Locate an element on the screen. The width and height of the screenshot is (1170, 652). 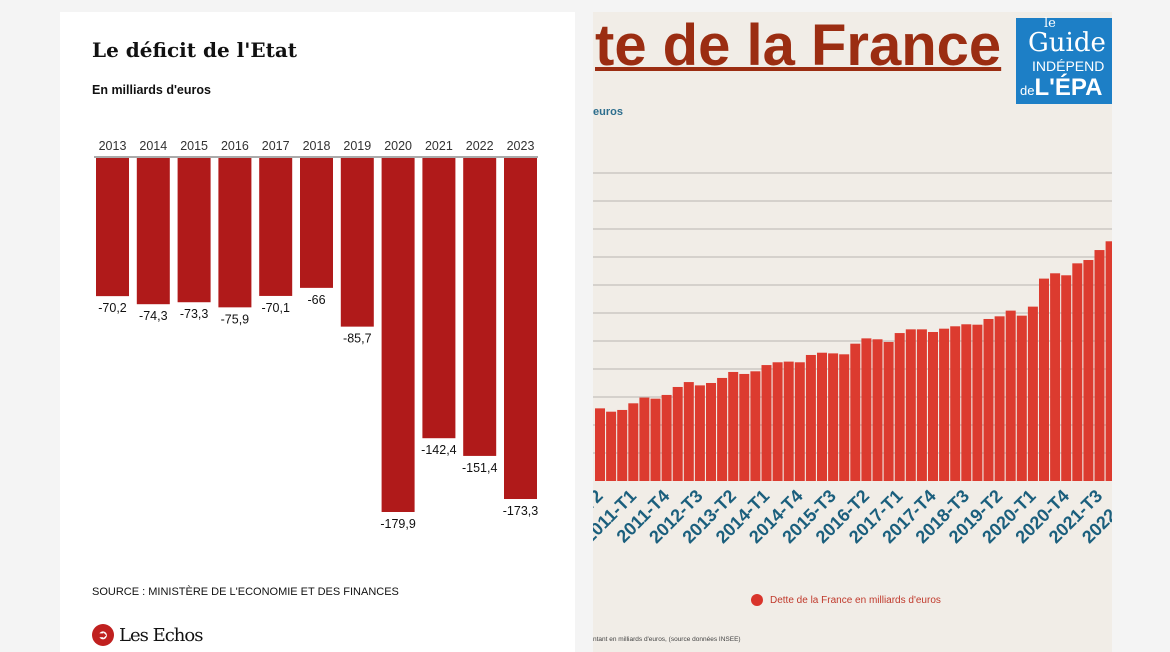
value-label: -70,2 is located at coordinates (112, 308).